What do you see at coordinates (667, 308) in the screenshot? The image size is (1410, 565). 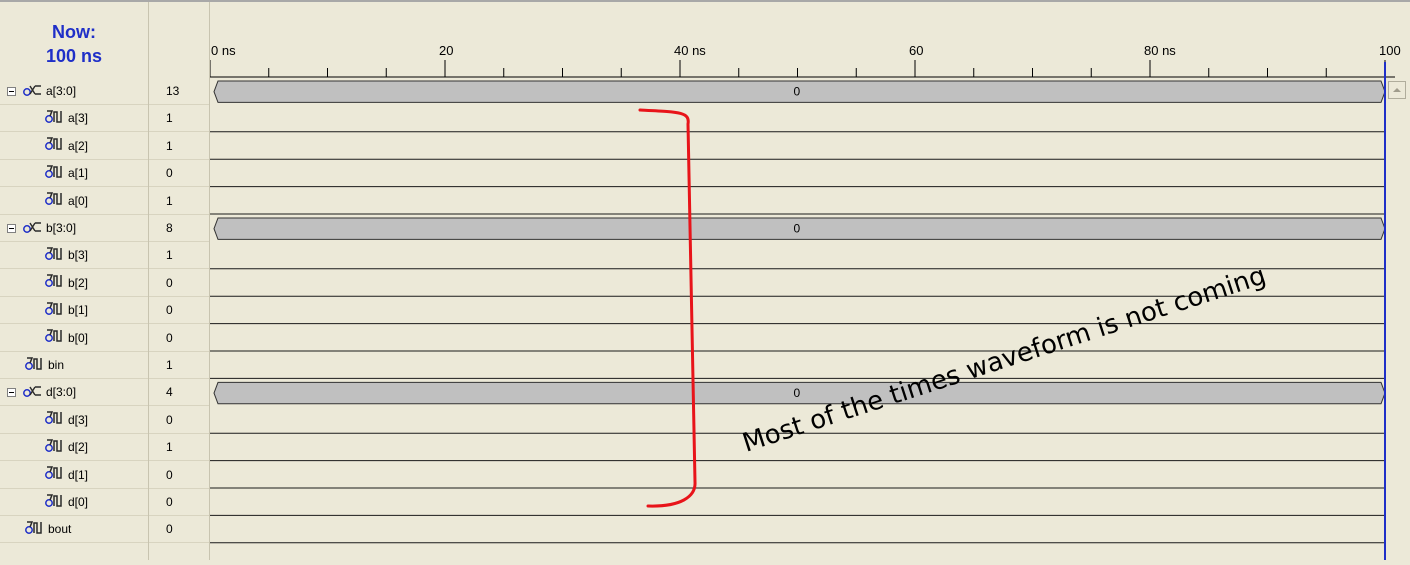 I see `annotation-bracket` at bounding box center [667, 308].